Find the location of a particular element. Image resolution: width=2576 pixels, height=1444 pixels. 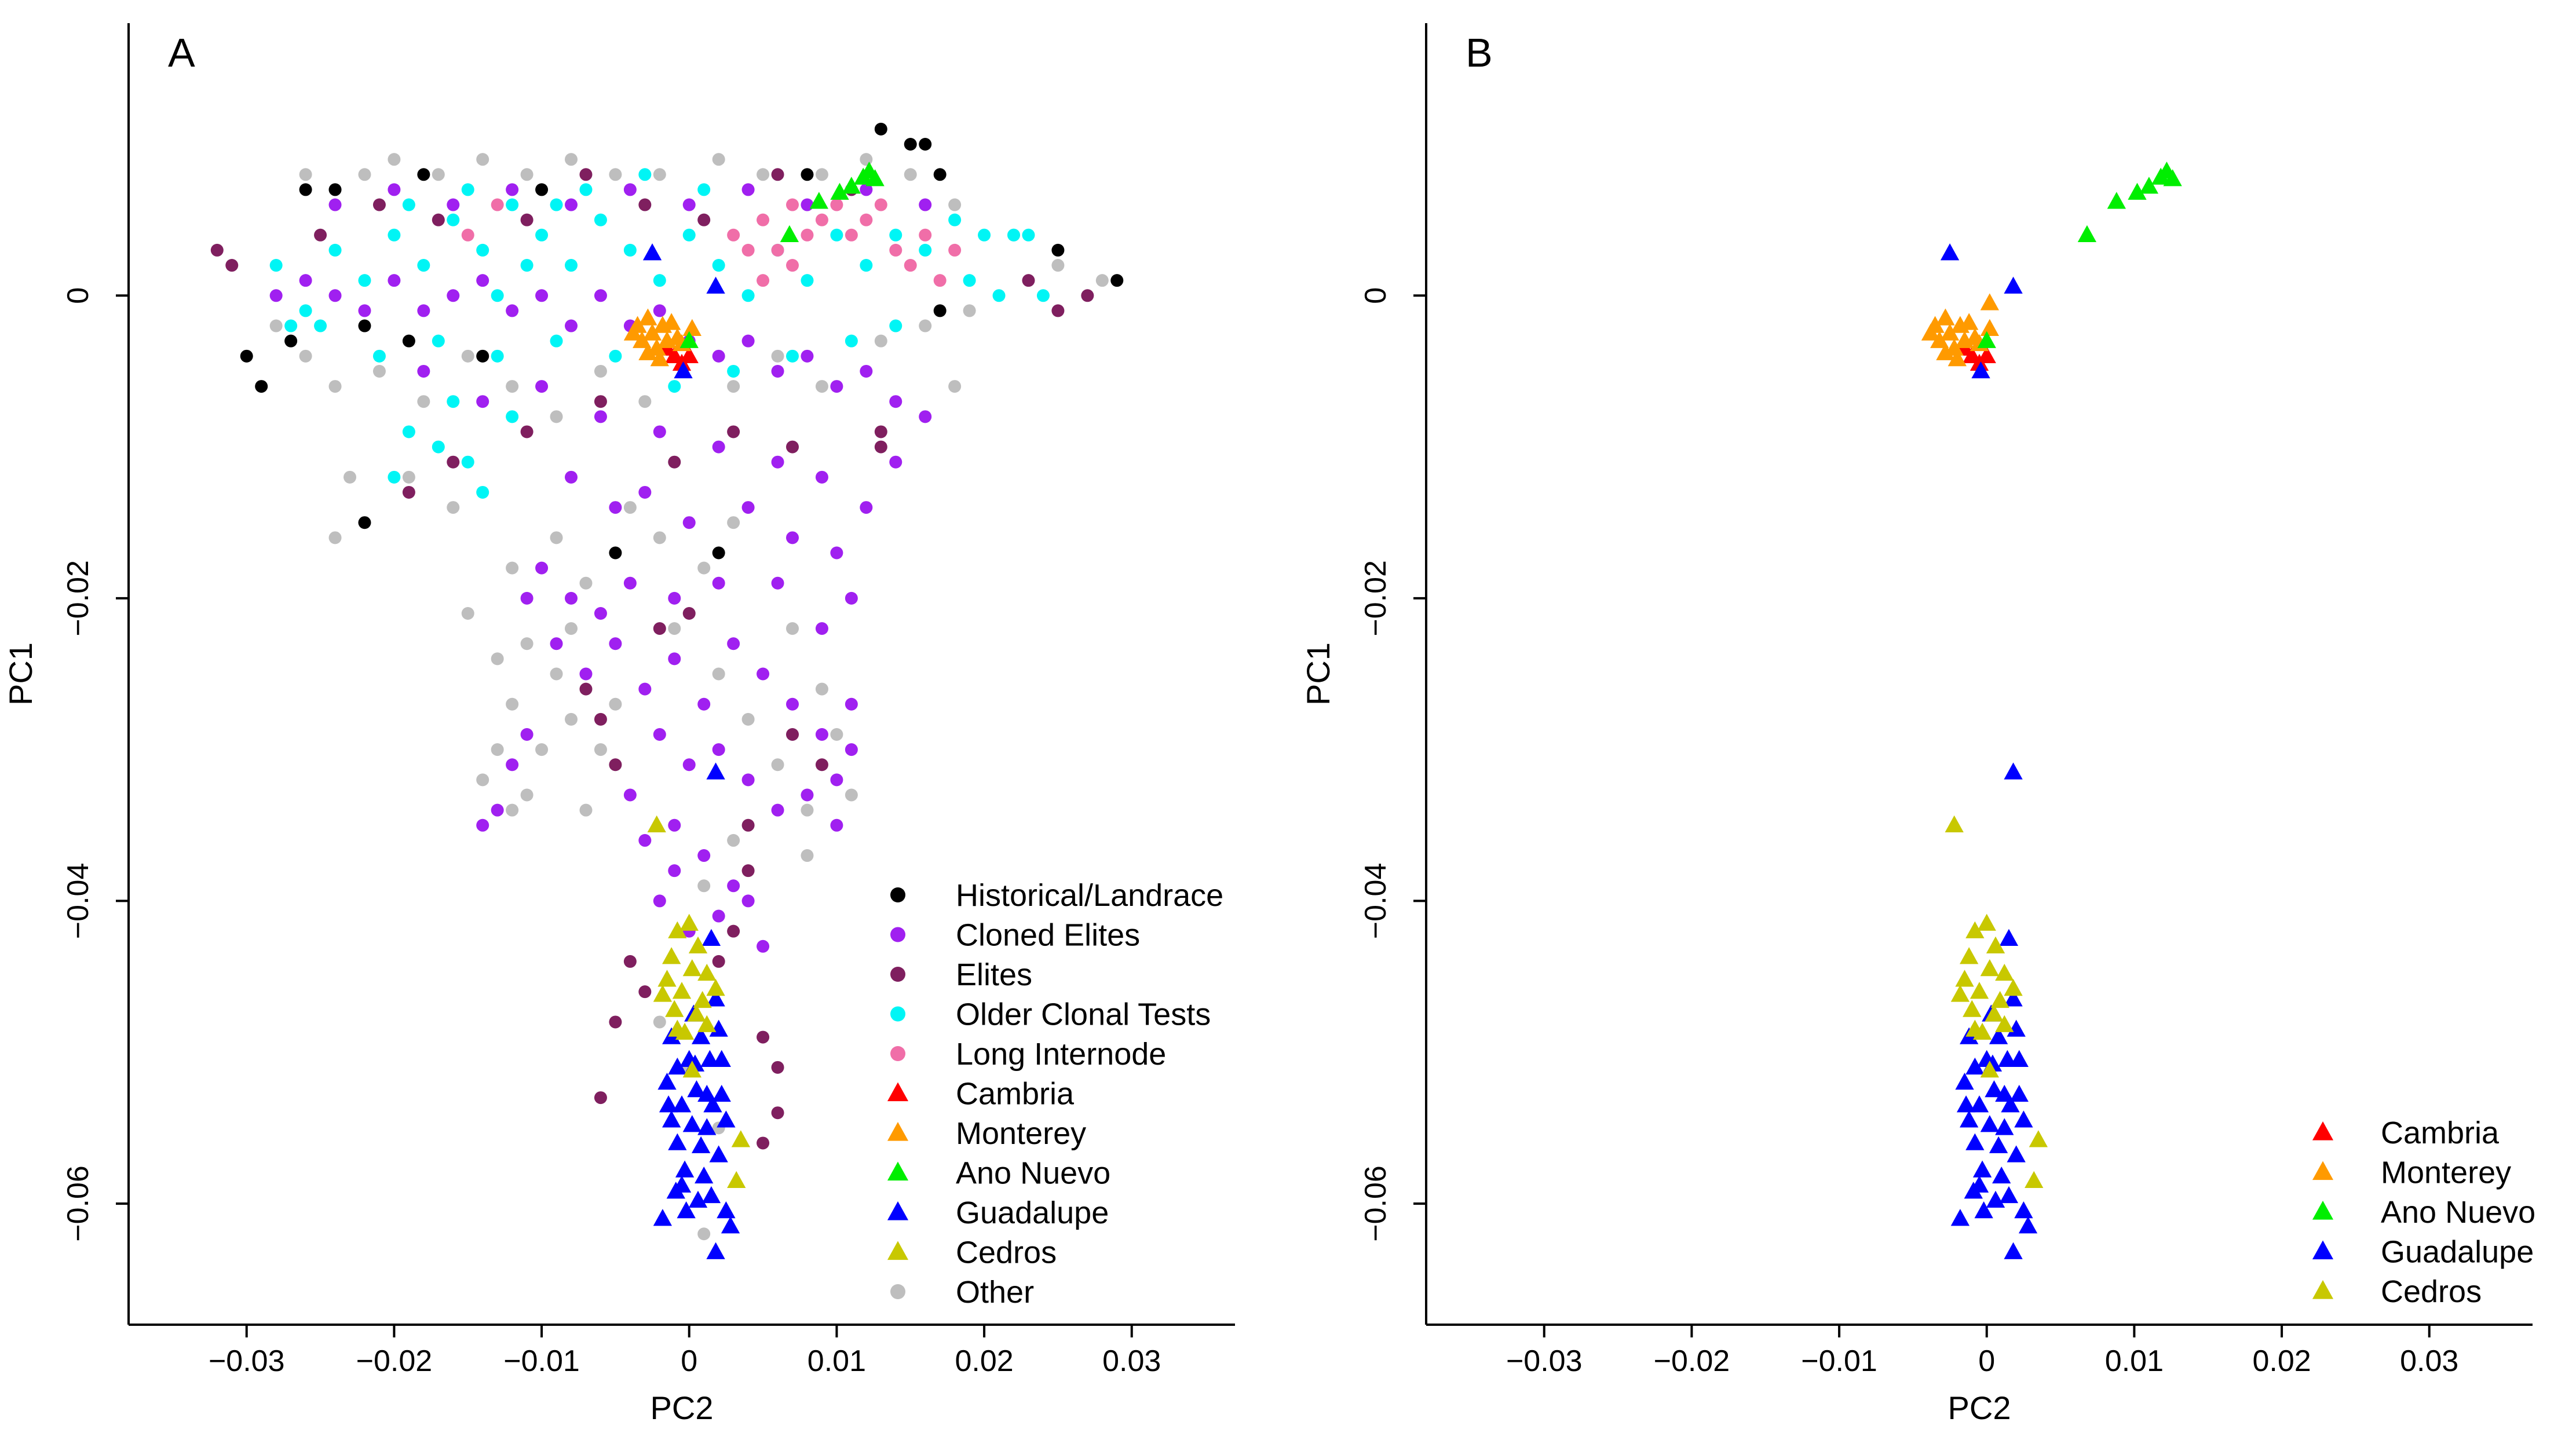

series-monterey is located at coordinates (662, 337).